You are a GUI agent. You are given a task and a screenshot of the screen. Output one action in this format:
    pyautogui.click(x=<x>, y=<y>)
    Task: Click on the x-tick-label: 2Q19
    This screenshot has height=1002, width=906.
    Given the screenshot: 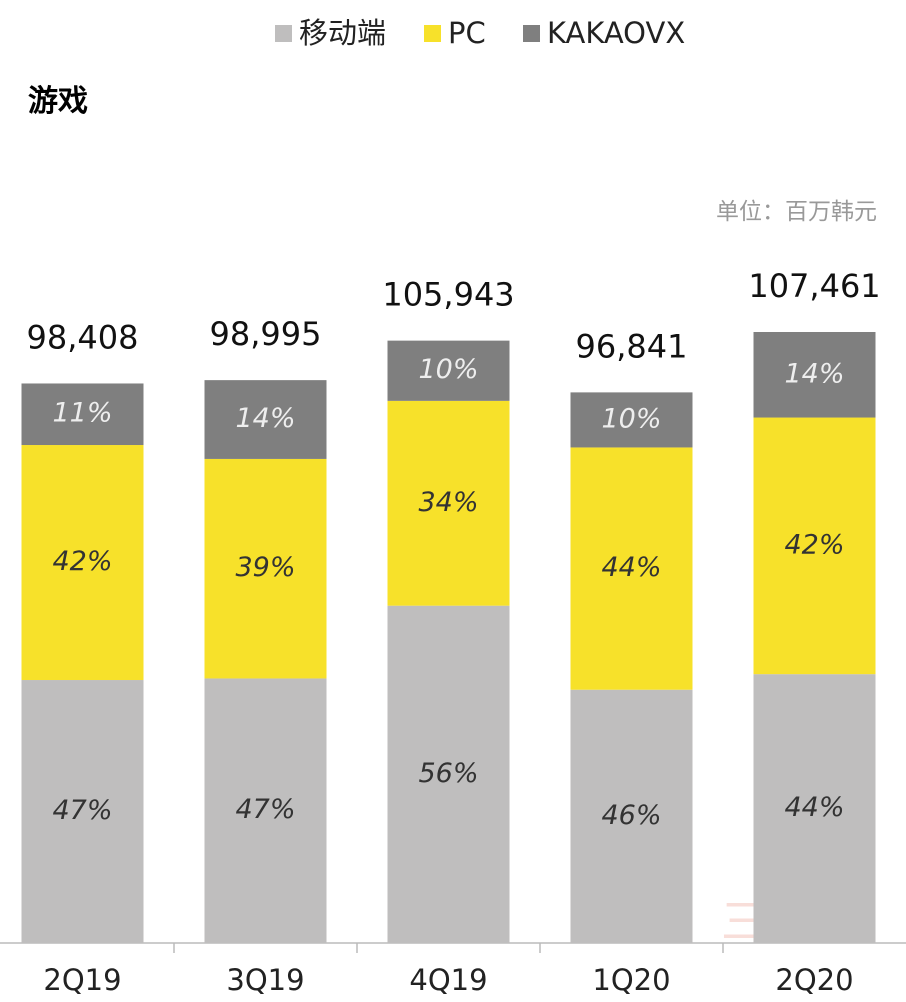 What is the action you would take?
    pyautogui.click(x=82, y=980)
    